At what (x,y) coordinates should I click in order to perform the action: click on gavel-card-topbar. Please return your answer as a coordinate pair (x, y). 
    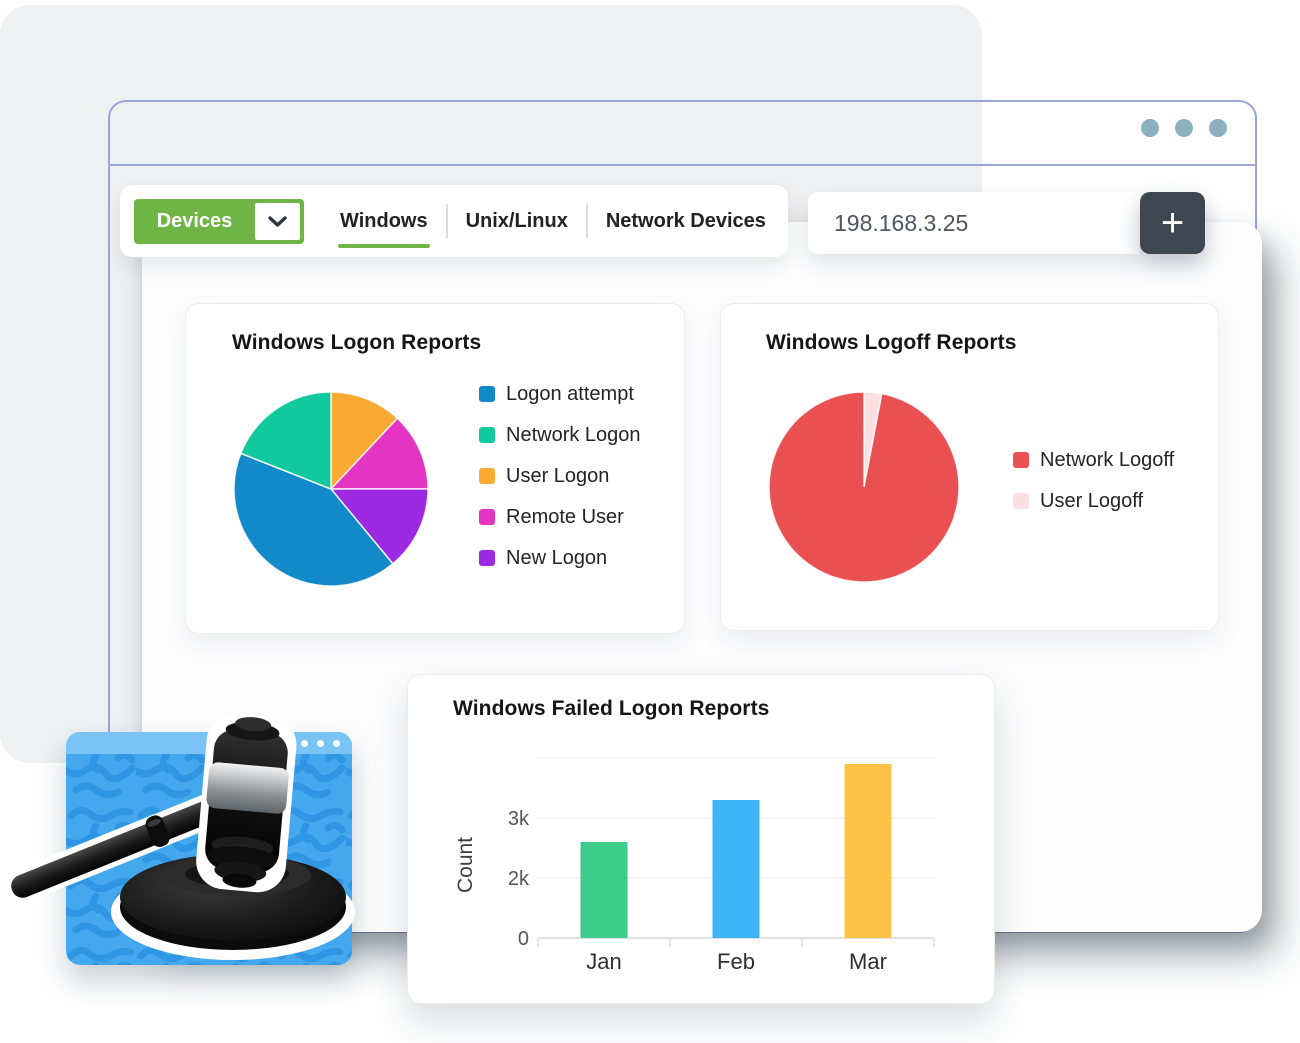
    Looking at the image, I should click on (209, 743).